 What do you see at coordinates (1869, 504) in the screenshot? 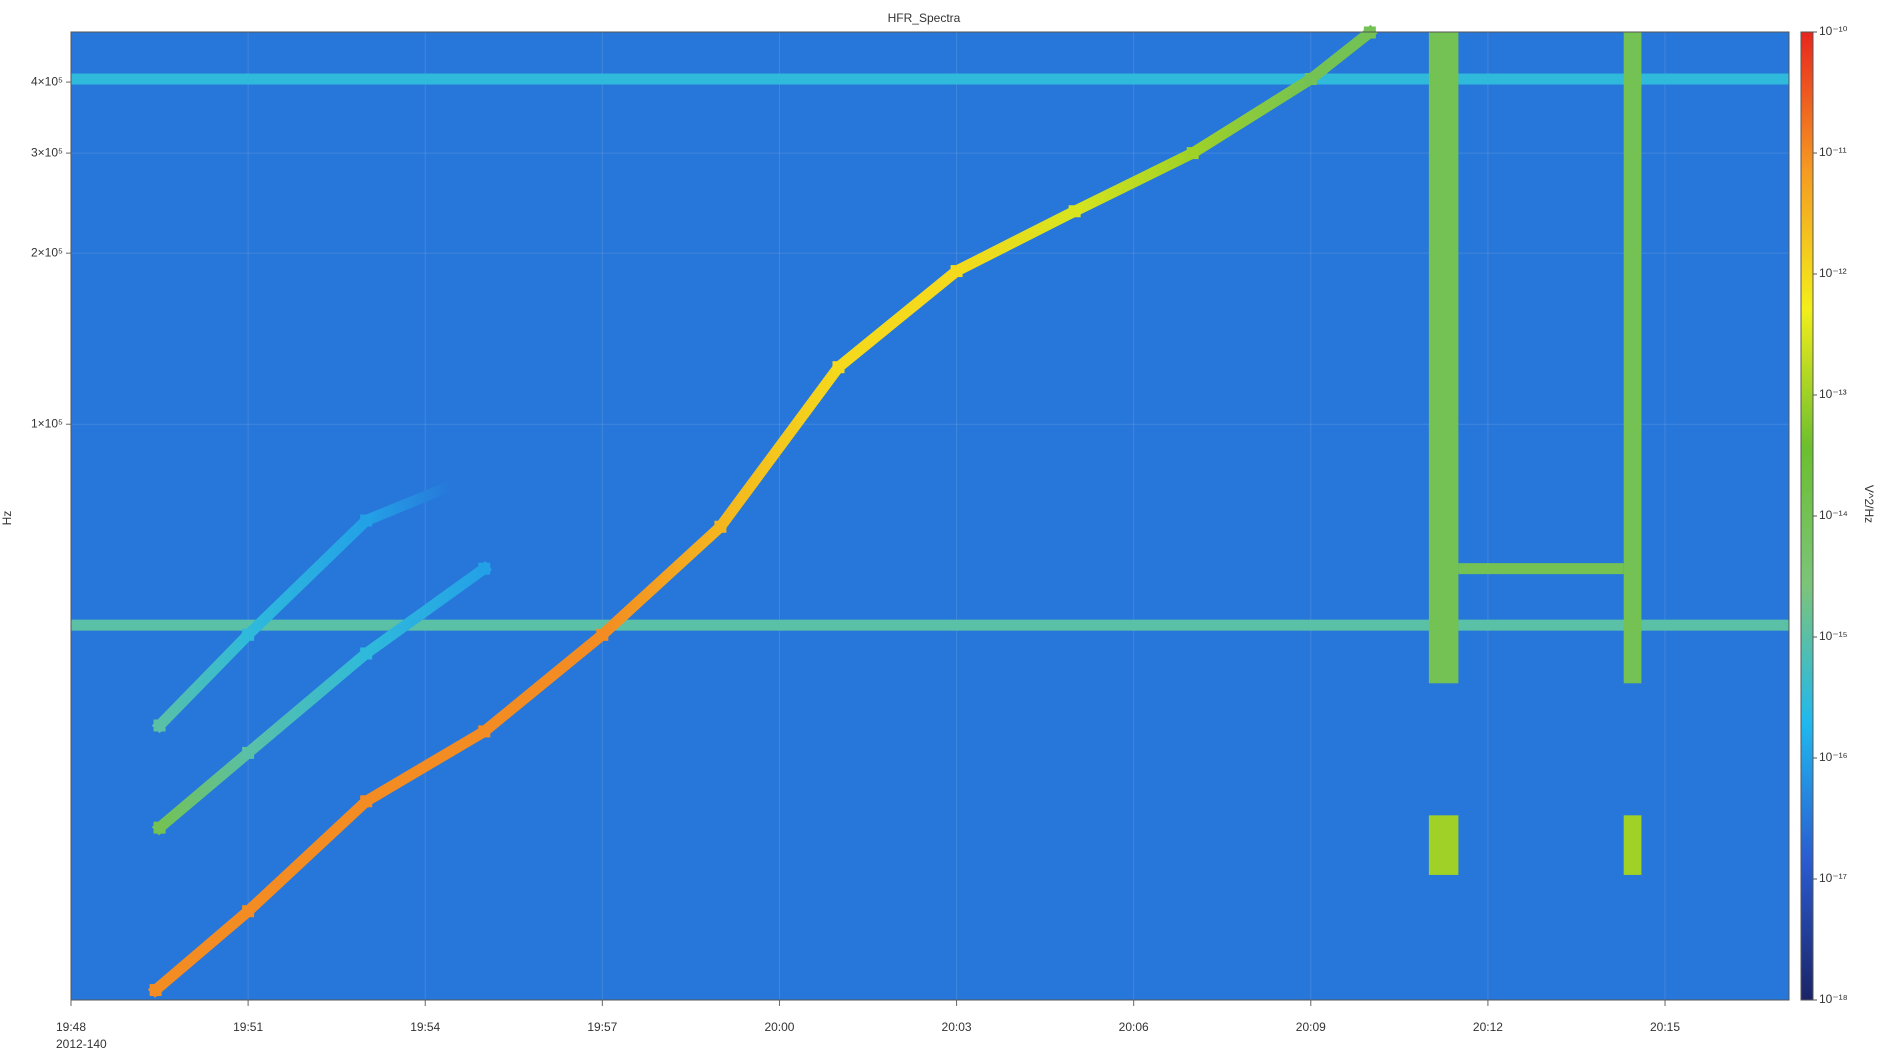
I see `colorbar-label: V^2/Hz` at bounding box center [1869, 504].